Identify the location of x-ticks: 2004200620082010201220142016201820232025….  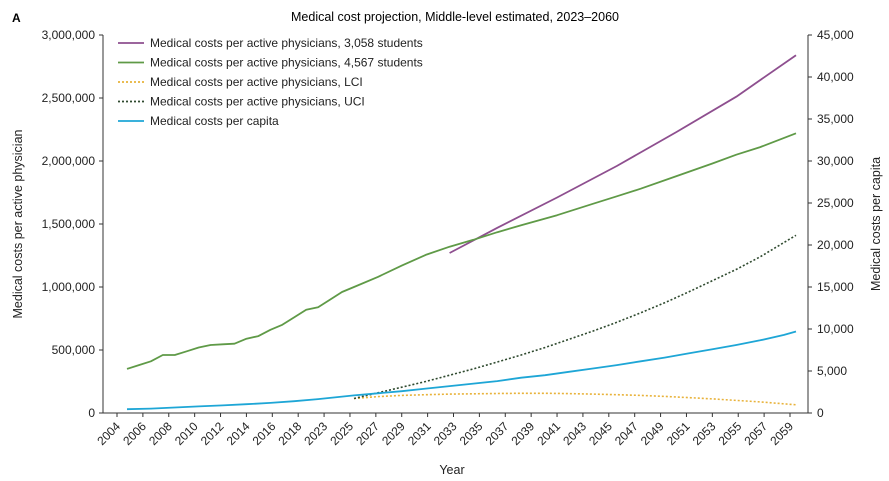
(445, 430).